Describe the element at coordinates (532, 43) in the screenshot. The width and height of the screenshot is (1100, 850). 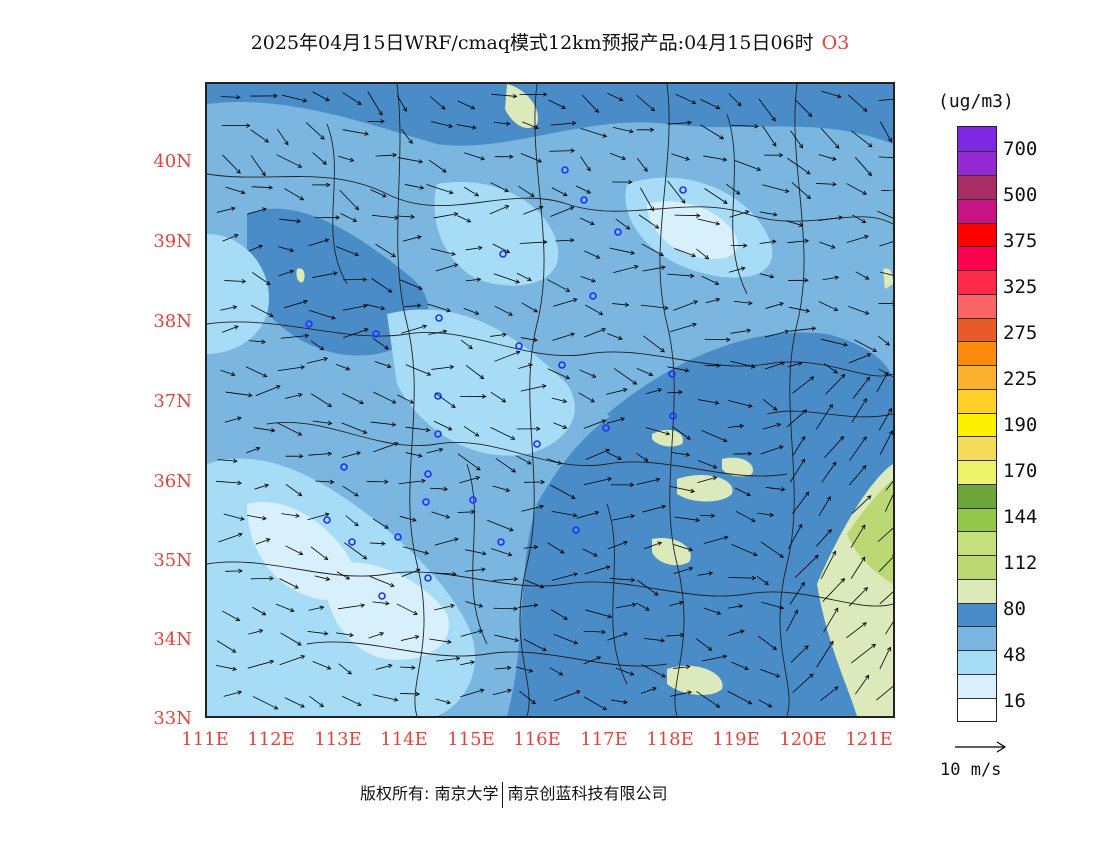
I see `title-text: 2025年04月15日WRF/cmaq模式12km预报产品:04月15日06时` at that location.